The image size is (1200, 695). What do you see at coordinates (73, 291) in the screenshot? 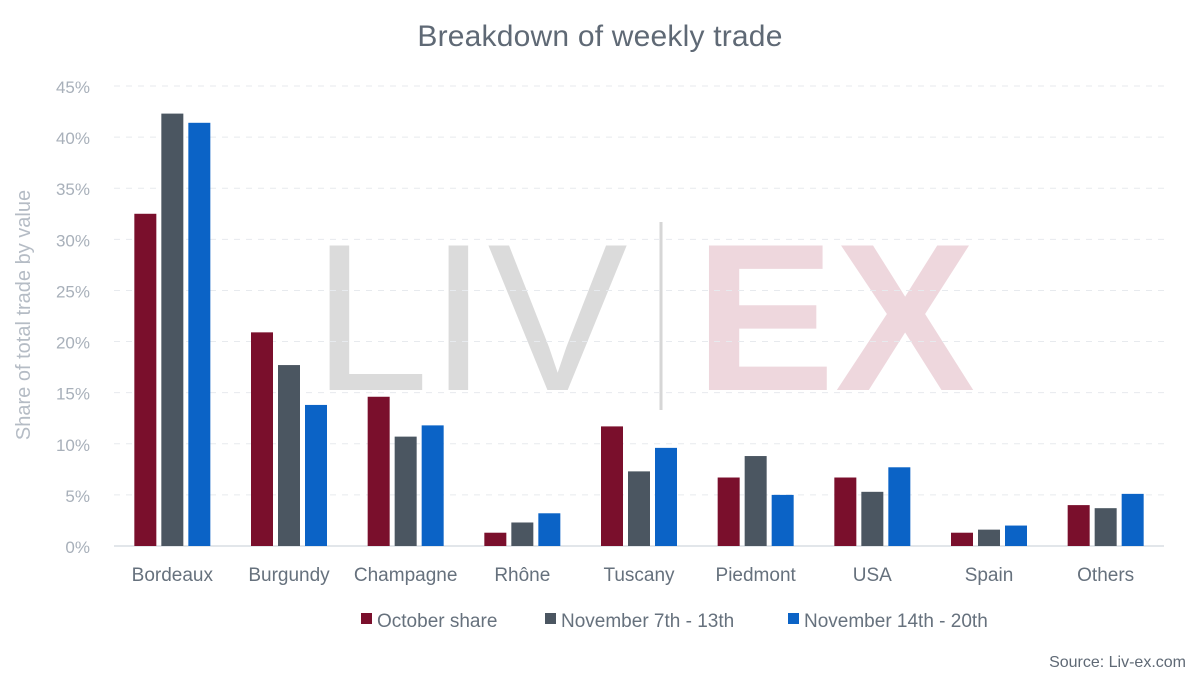
I see `y-tick-label: 25%` at bounding box center [73, 291].